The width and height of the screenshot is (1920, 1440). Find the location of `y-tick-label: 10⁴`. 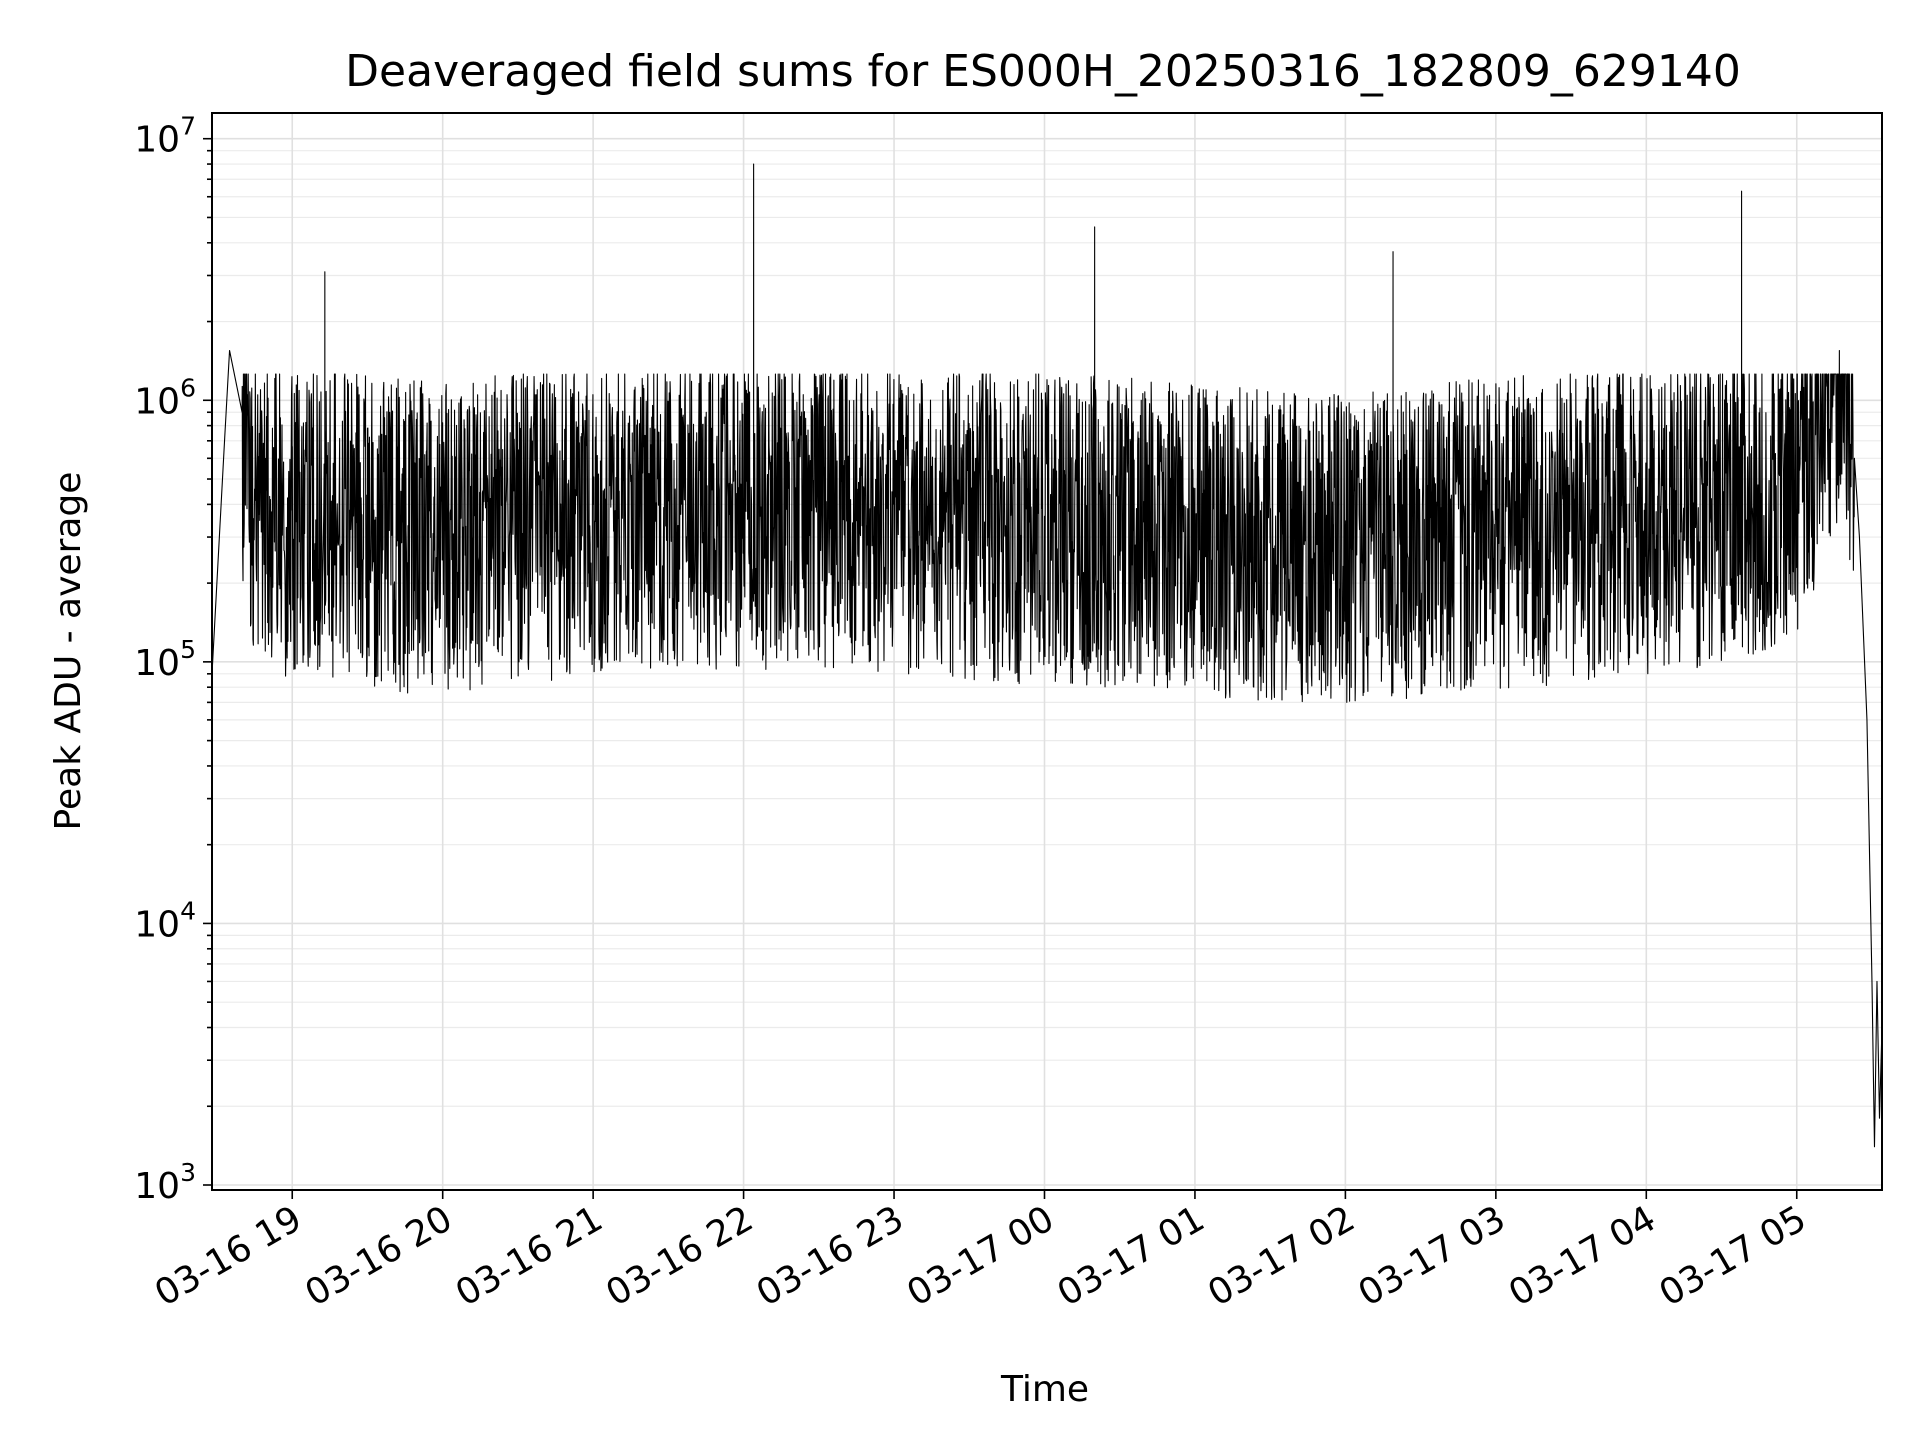

y-tick-label: 10⁴ is located at coordinates (165, 920).